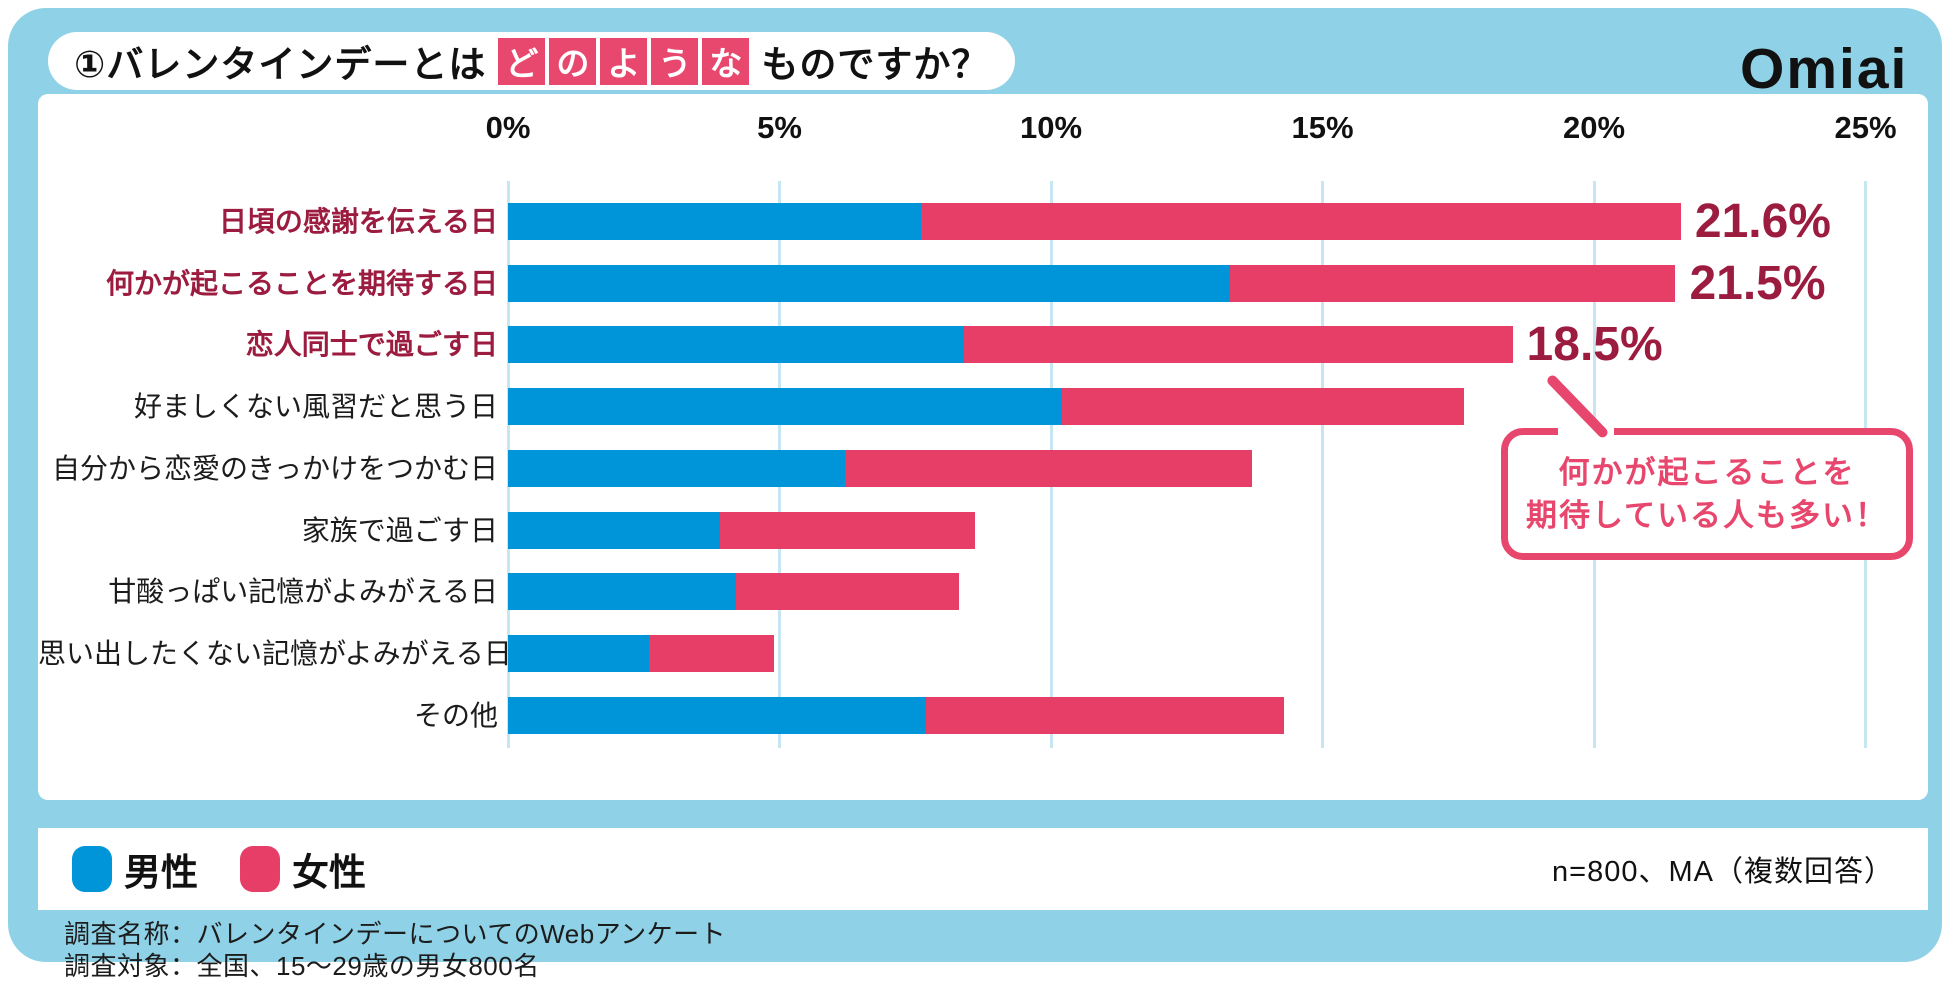 This screenshot has width=1950, height=983. I want to click on title-pill: ①バレンタインデーとは どのような ものですか？, so click(532, 61).